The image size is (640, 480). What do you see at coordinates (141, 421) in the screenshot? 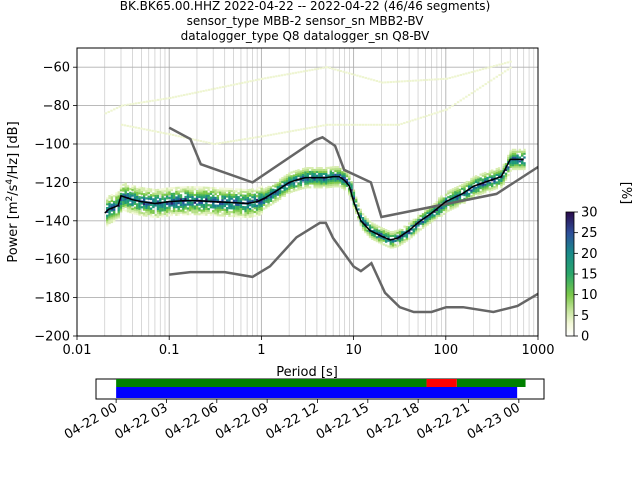
I see `availability-tick-label: 04-22 03` at bounding box center [141, 421].